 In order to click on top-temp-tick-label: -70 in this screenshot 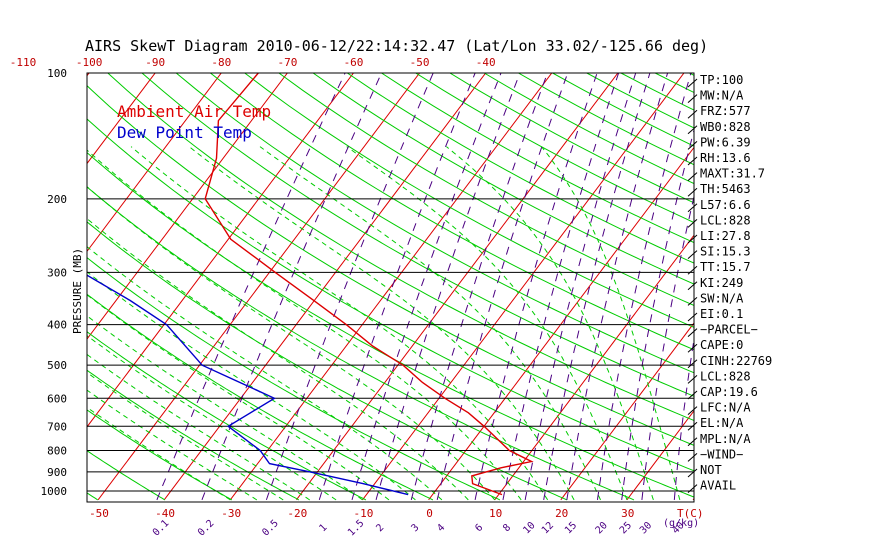, I will do `click(287, 62)`.